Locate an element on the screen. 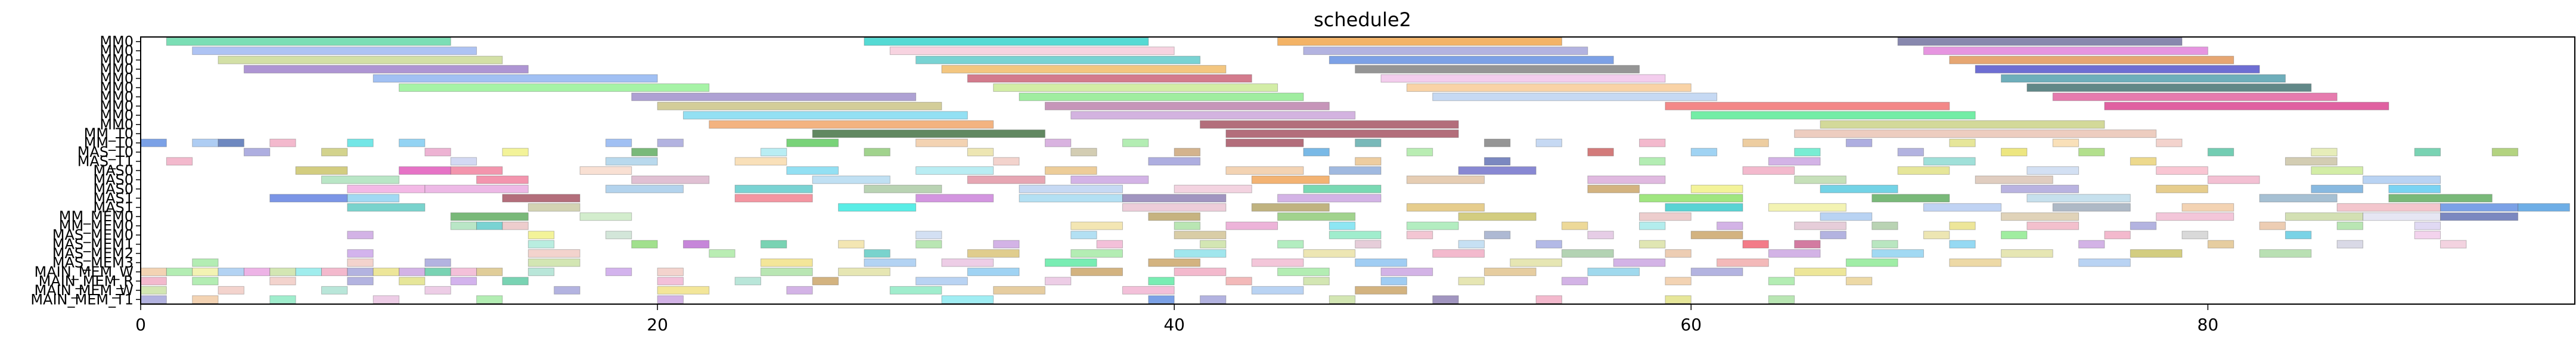 This screenshot has width=2576, height=353. y-tick-label: MM_MEM0 is located at coordinates (97, 216).